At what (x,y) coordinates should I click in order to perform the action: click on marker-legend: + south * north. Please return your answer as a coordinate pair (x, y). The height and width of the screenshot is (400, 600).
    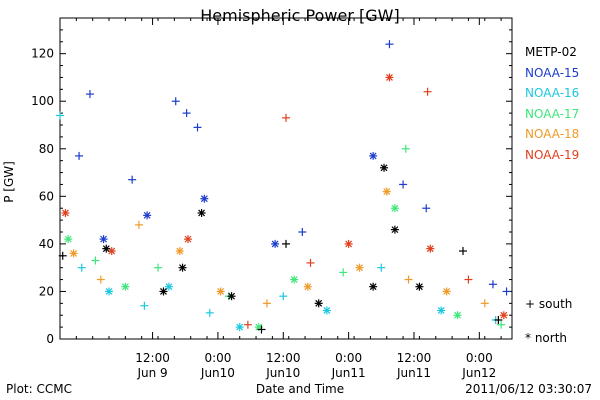
    Looking at the image, I should click on (548, 331).